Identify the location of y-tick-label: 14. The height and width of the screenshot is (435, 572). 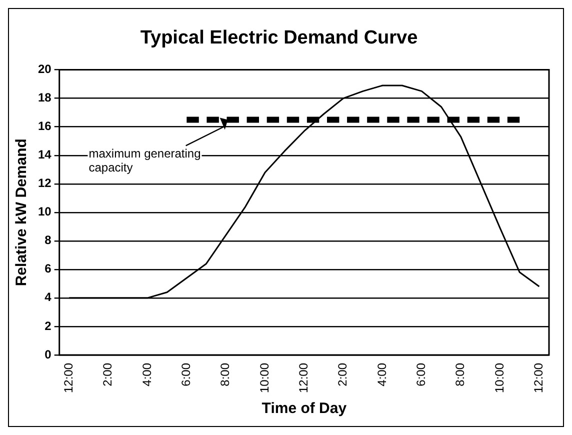
(45, 155).